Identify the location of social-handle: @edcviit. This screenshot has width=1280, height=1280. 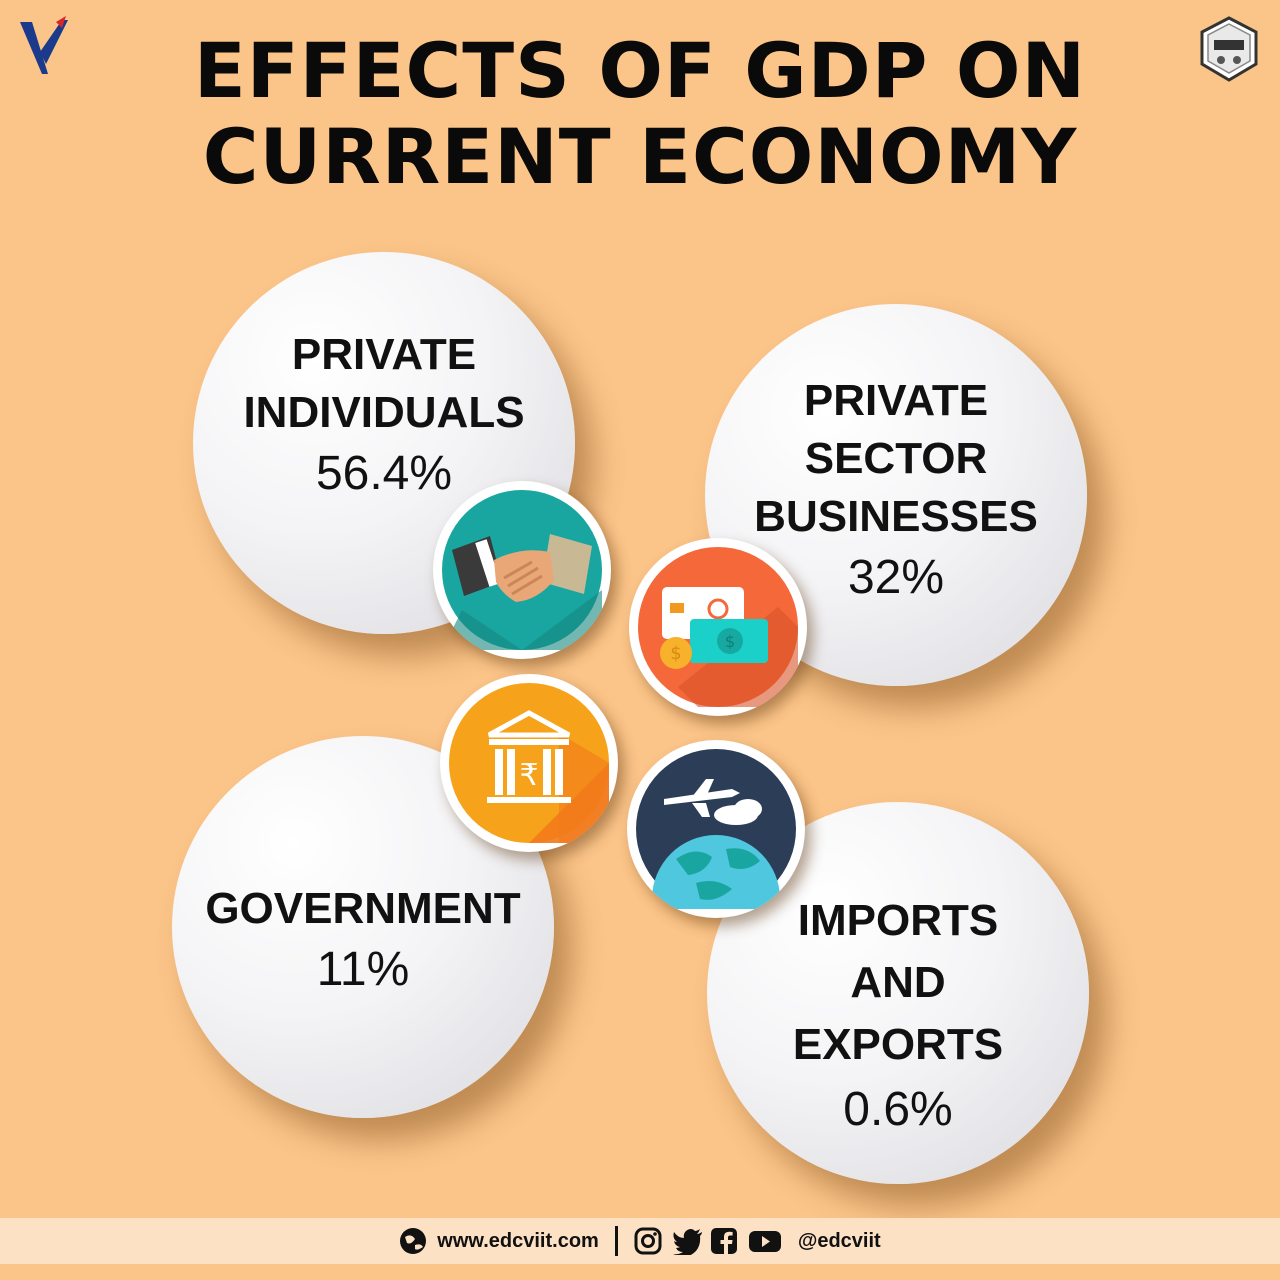
(839, 1240).